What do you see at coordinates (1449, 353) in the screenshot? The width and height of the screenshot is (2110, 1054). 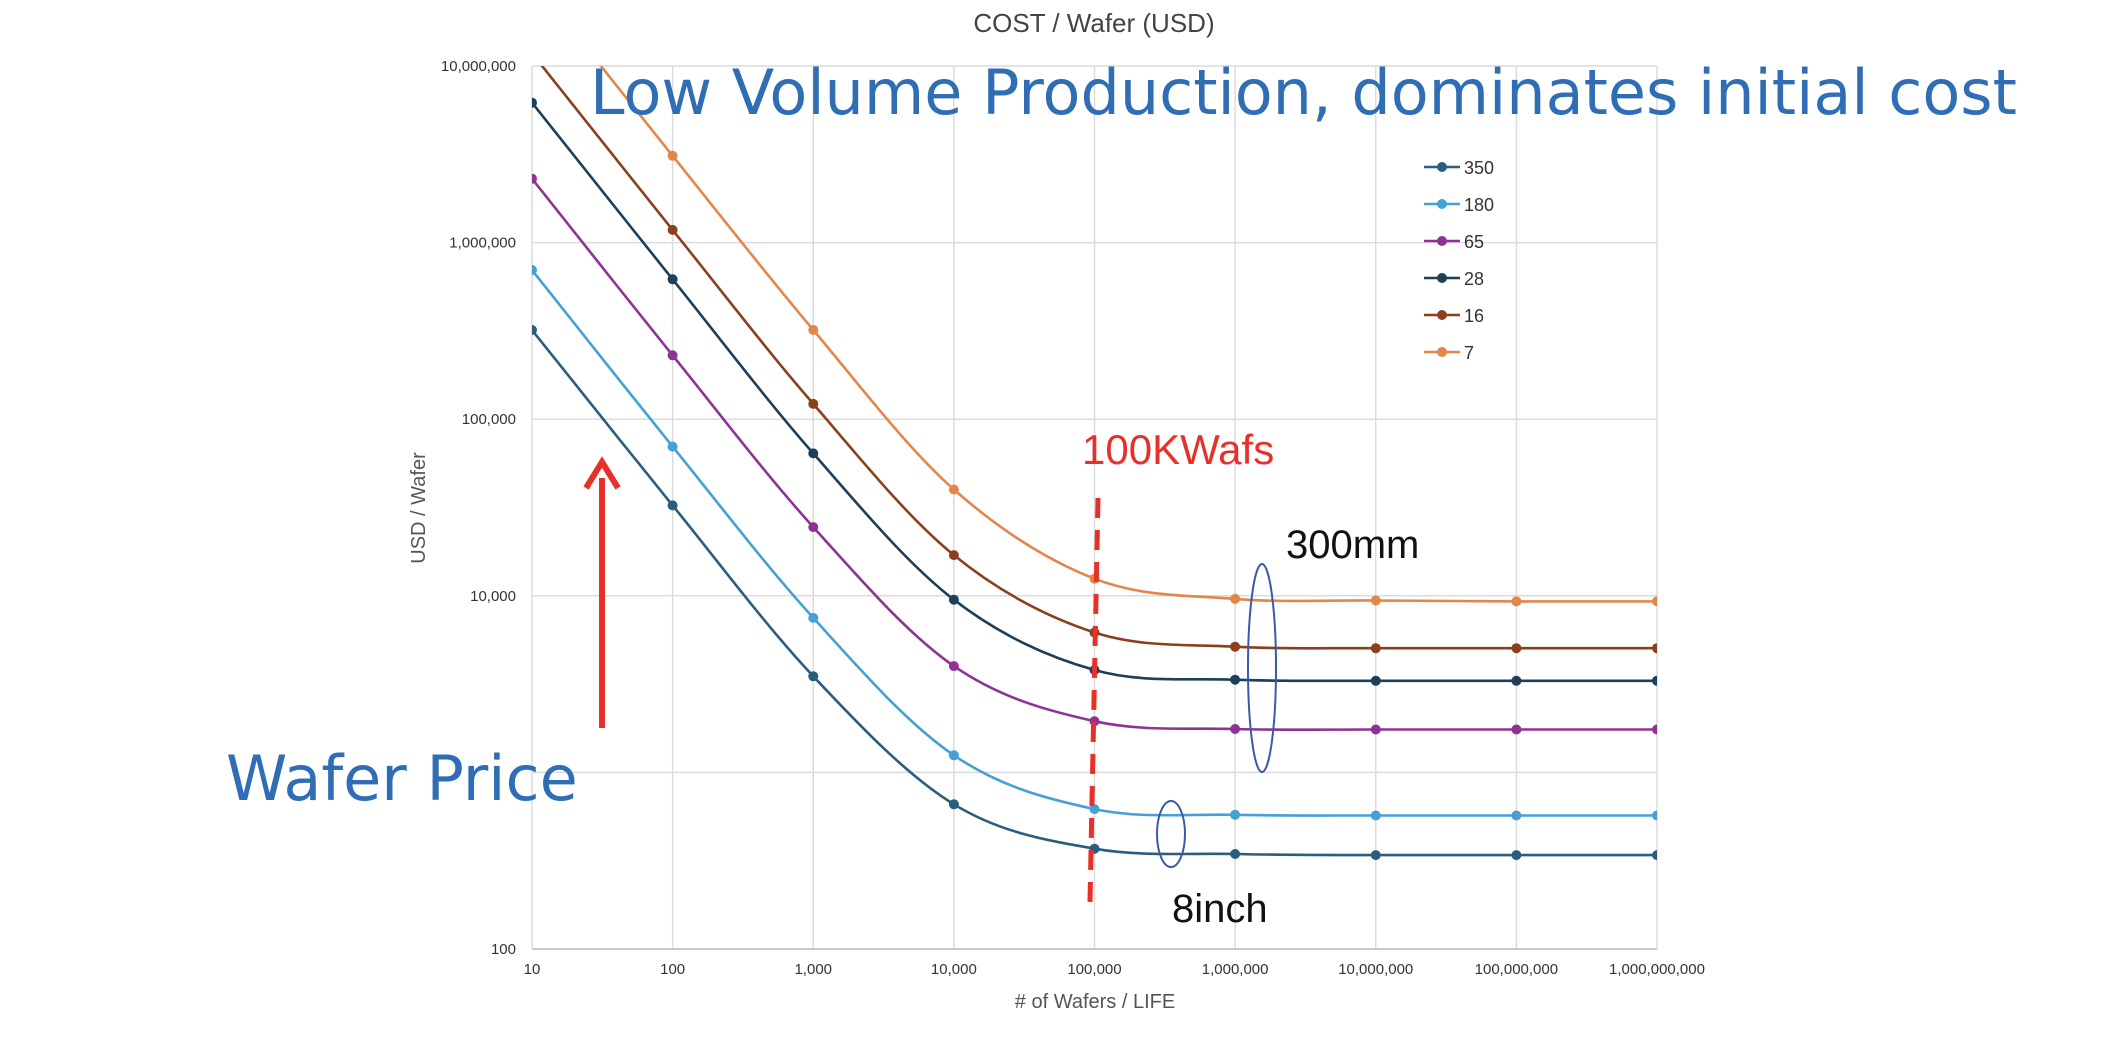 I see `legend-item-7: 7` at bounding box center [1449, 353].